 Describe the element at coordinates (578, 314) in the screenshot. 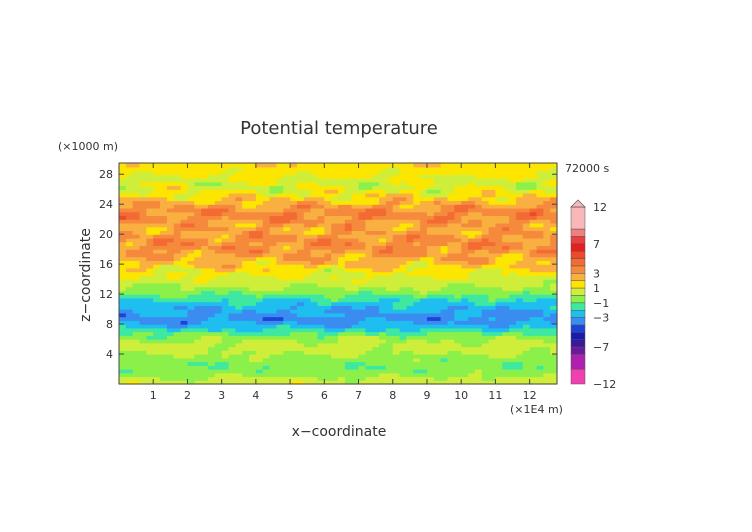

I see `colorbar-swatch` at that location.